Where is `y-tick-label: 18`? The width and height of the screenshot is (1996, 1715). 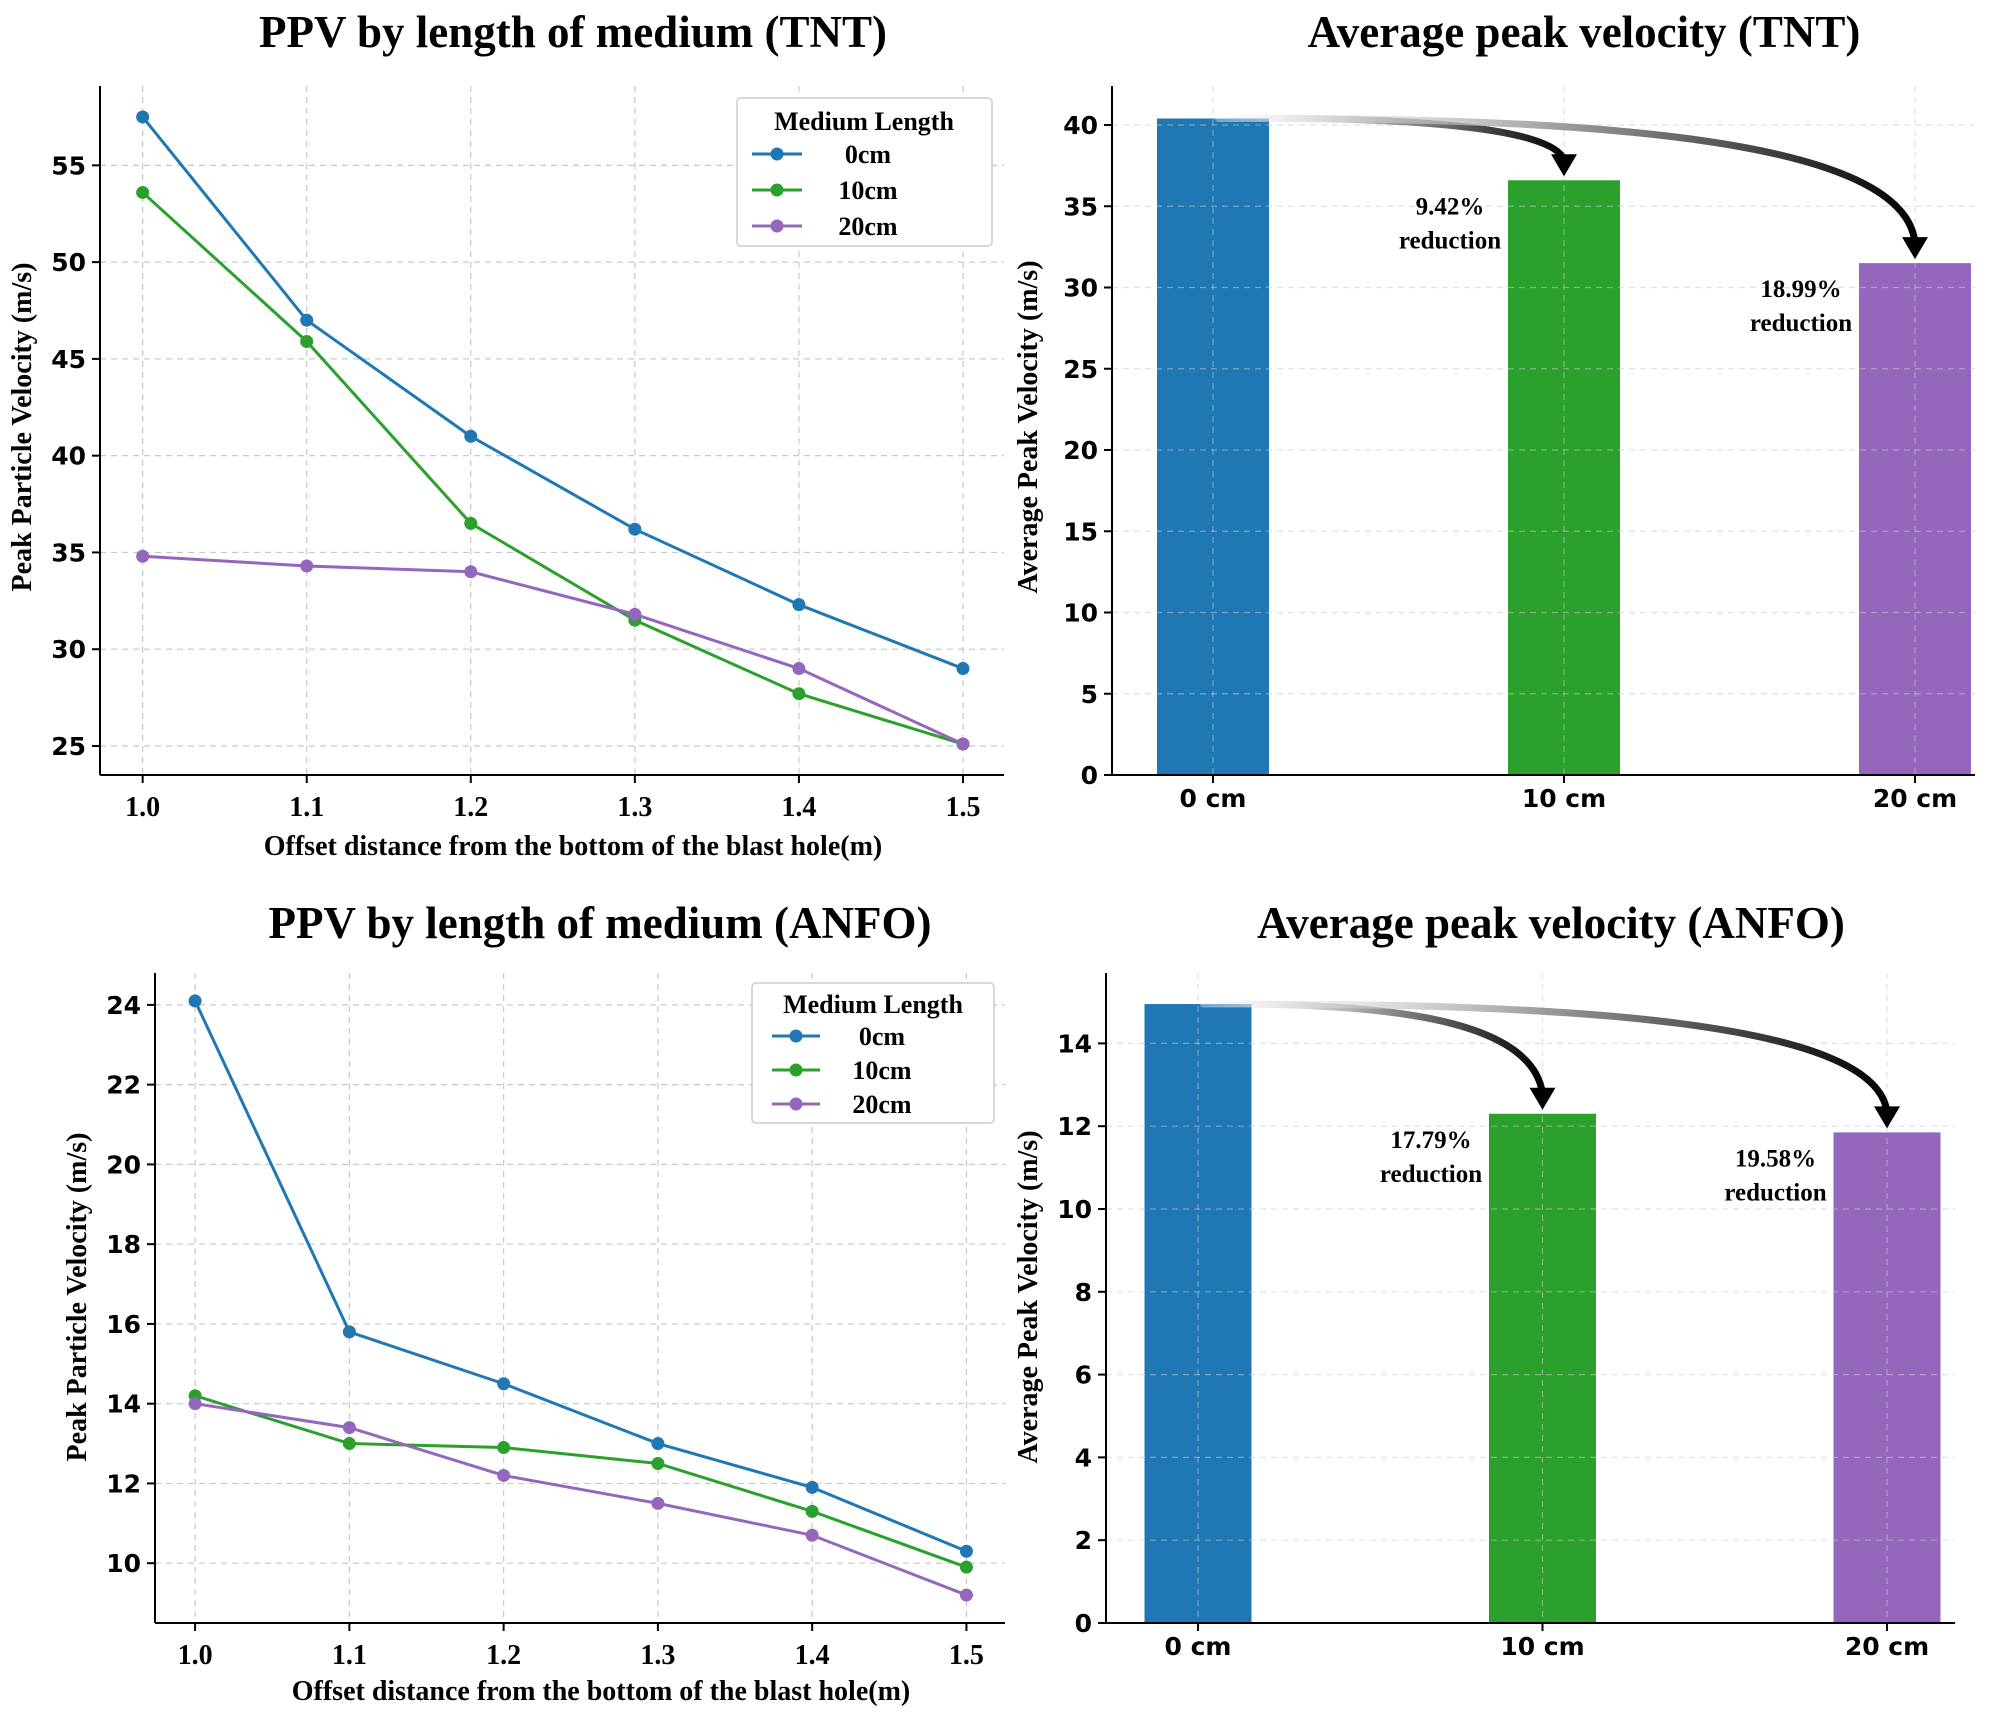 y-tick-label: 18 is located at coordinates (123, 1244).